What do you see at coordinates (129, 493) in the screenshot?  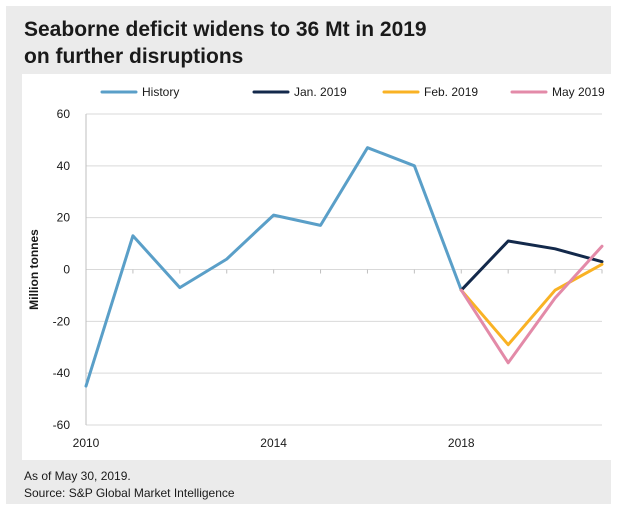 I see `footer-source: Source: S&P Global Market Intelligence` at bounding box center [129, 493].